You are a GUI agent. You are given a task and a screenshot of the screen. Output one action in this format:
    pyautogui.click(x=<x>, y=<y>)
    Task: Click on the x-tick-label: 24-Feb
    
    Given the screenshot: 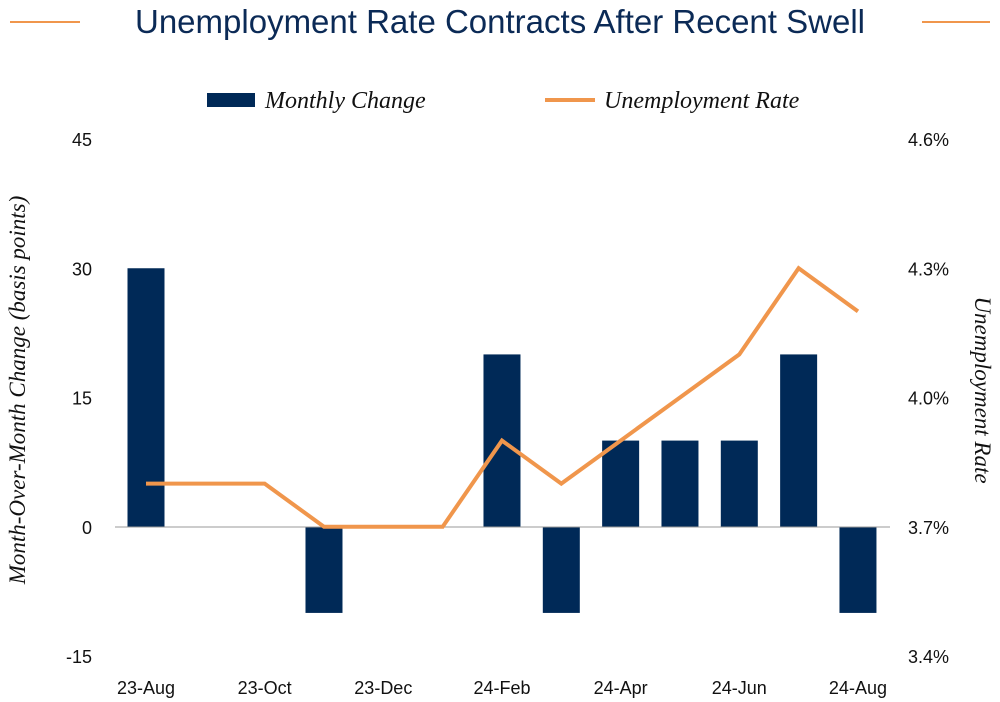 What is the action you would take?
    pyautogui.click(x=501, y=688)
    